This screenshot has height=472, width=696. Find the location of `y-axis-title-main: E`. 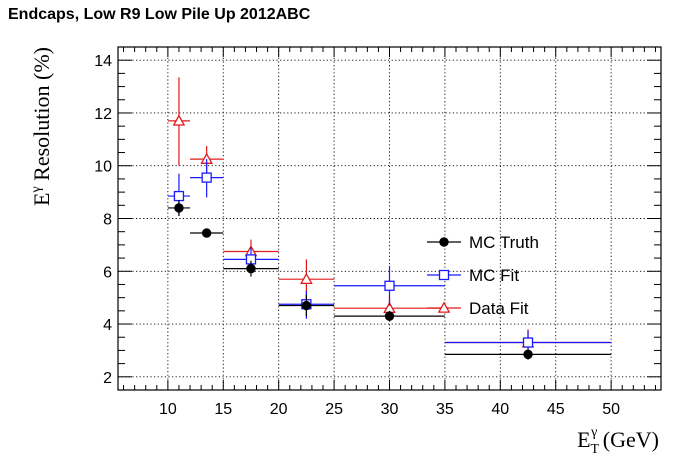

y-axis-title-main: E is located at coordinates (41, 199).